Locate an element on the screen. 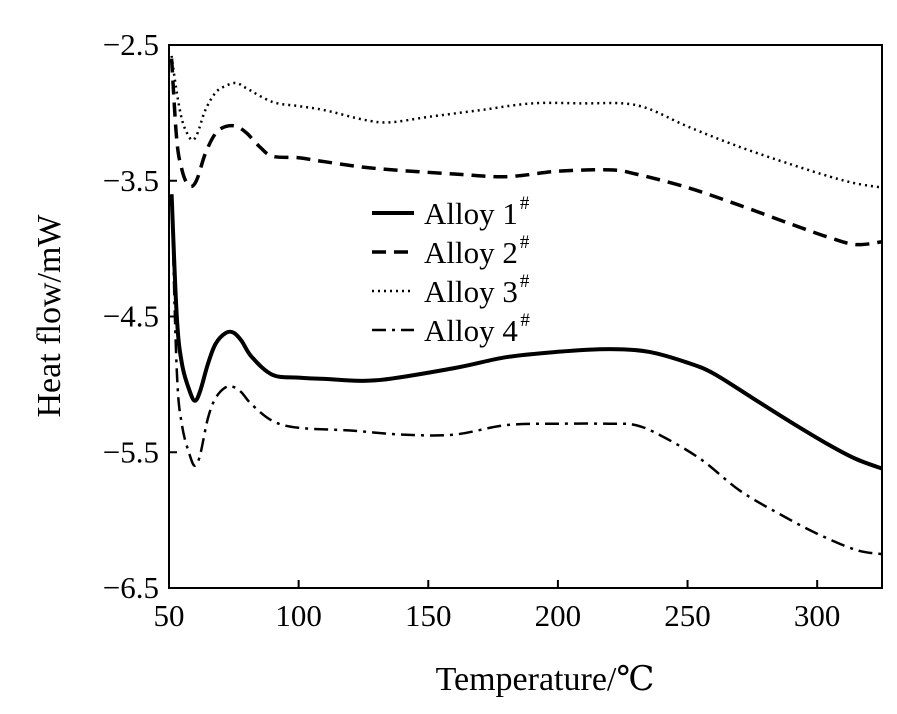 This screenshot has width=897, height=714. legend-label-alloy-4: Alloy 4 is located at coordinates (471, 330).